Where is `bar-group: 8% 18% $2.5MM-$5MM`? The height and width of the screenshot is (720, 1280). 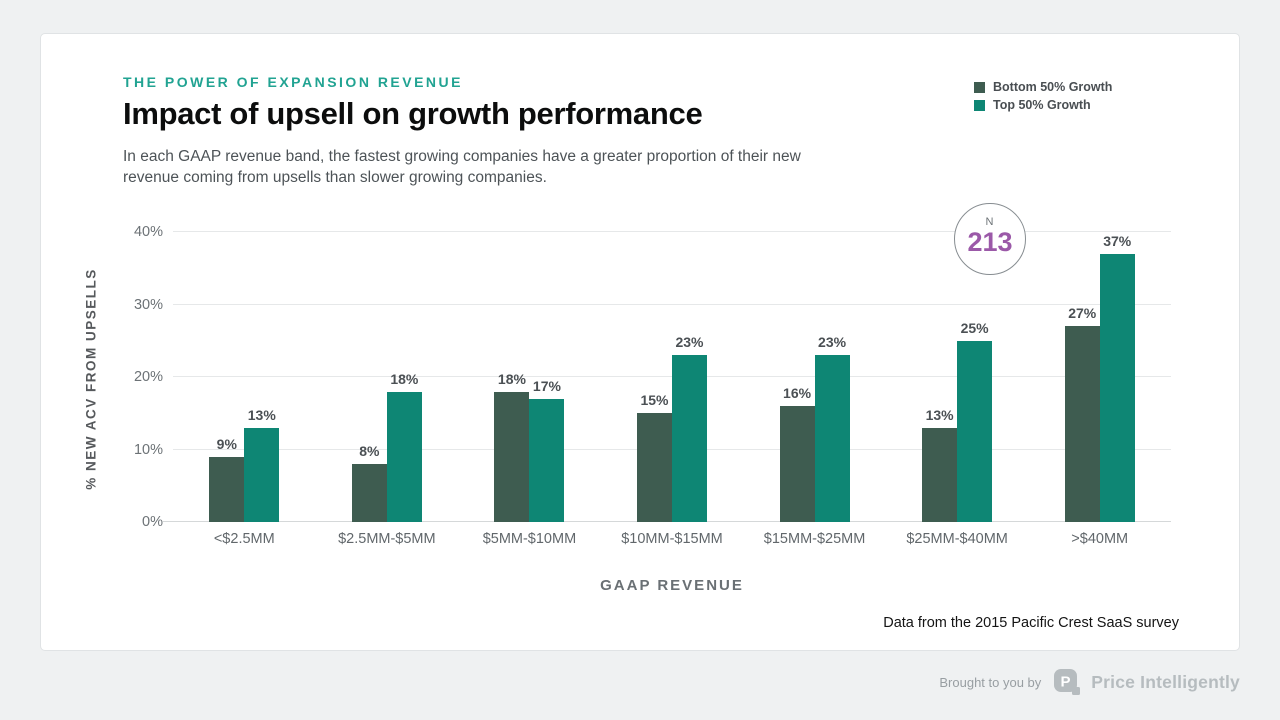 bar-group: 8% 18% $2.5MM-$5MM is located at coordinates (387, 390).